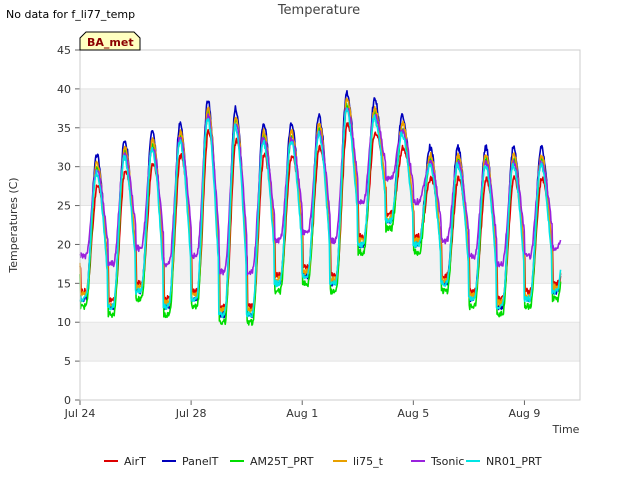  Describe the element at coordinates (318, 10) in the screenshot. I see `chart-title: Temperature` at that location.